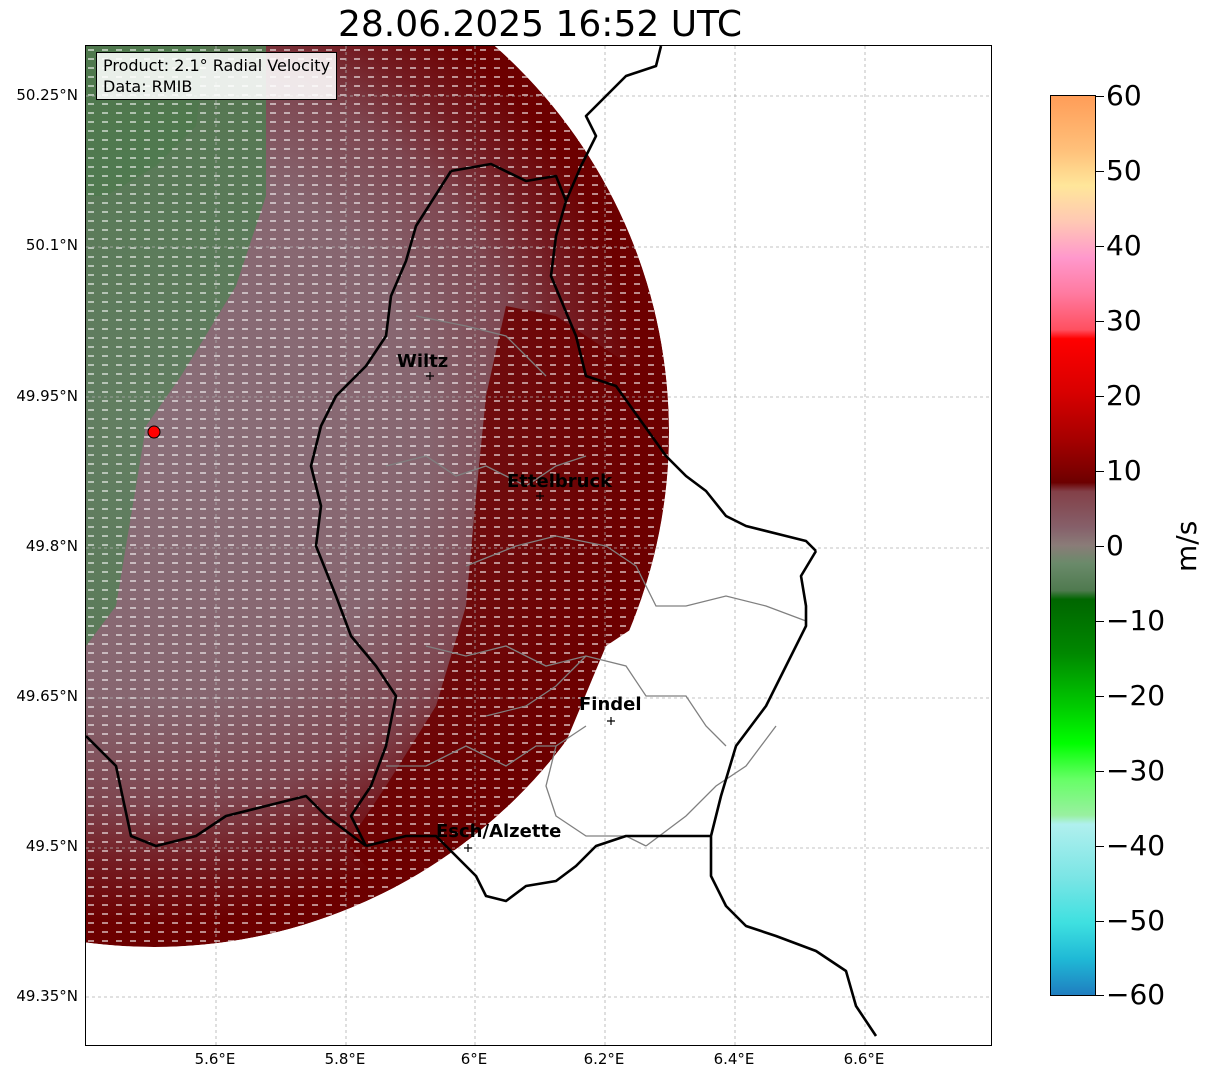  Describe the element at coordinates (604, 1059) in the screenshot. I see `x-tick-label: 6.2°E` at that location.